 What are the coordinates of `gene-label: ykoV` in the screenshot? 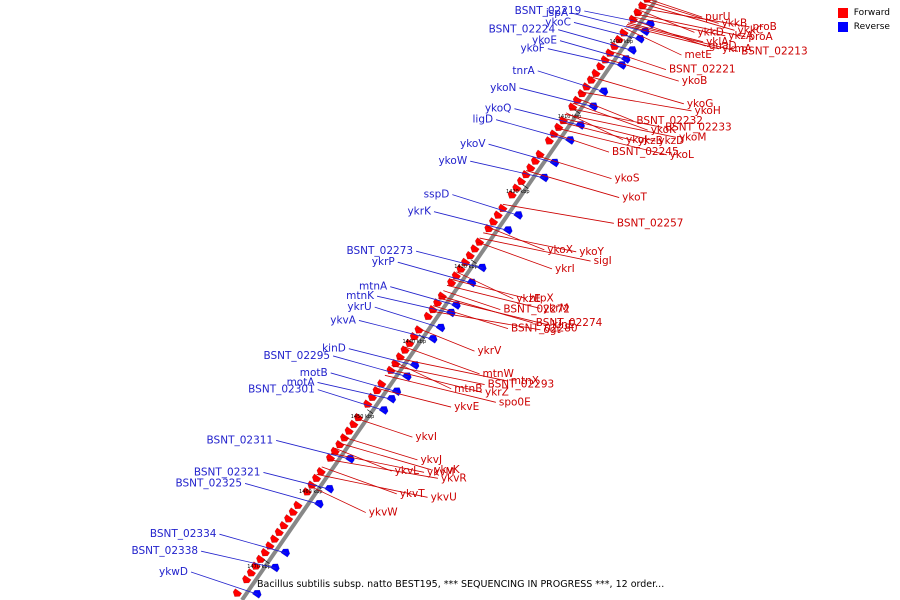 It's located at (473, 144).